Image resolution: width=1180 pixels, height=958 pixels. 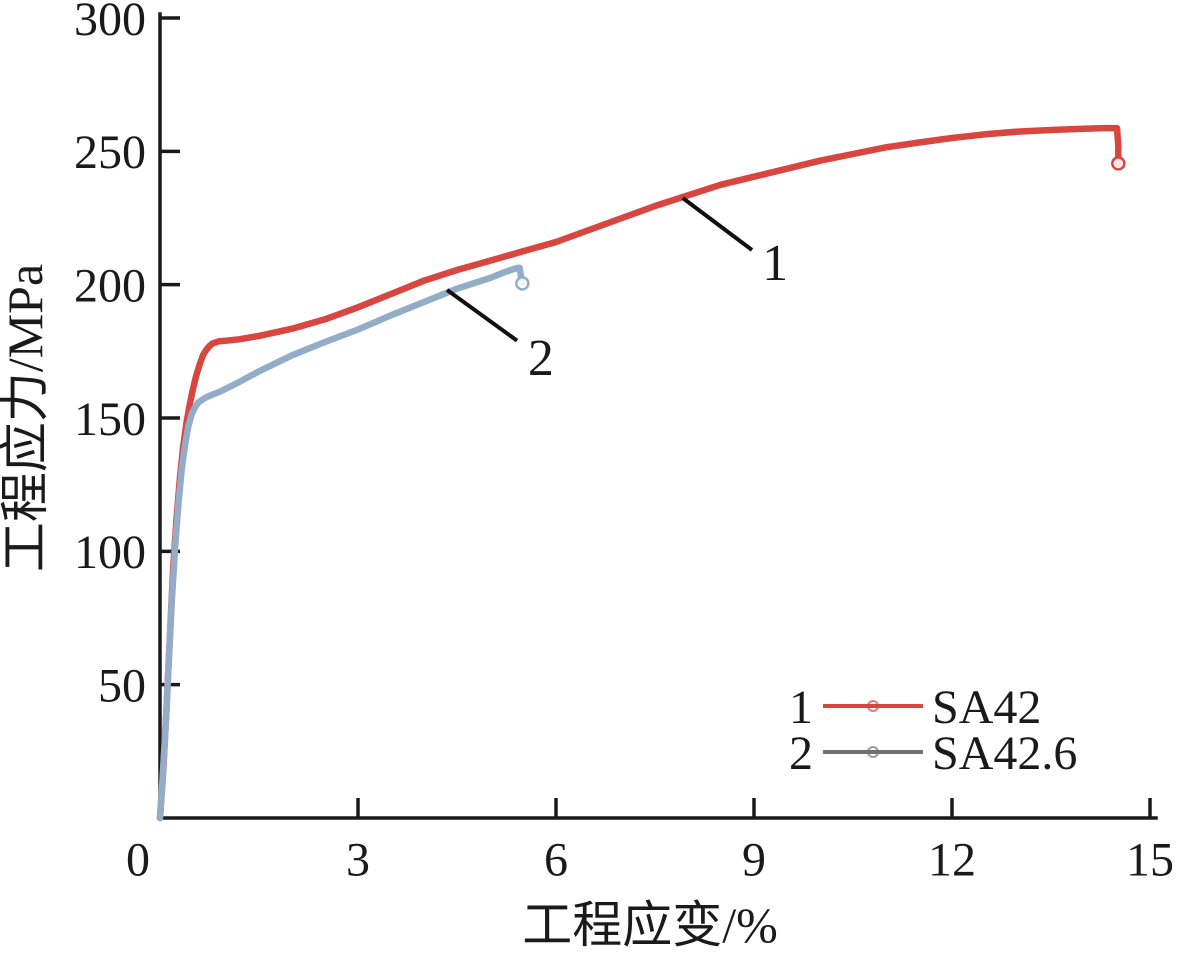 What do you see at coordinates (110, 23) in the screenshot?
I see `y-tick-label: 300` at bounding box center [110, 23].